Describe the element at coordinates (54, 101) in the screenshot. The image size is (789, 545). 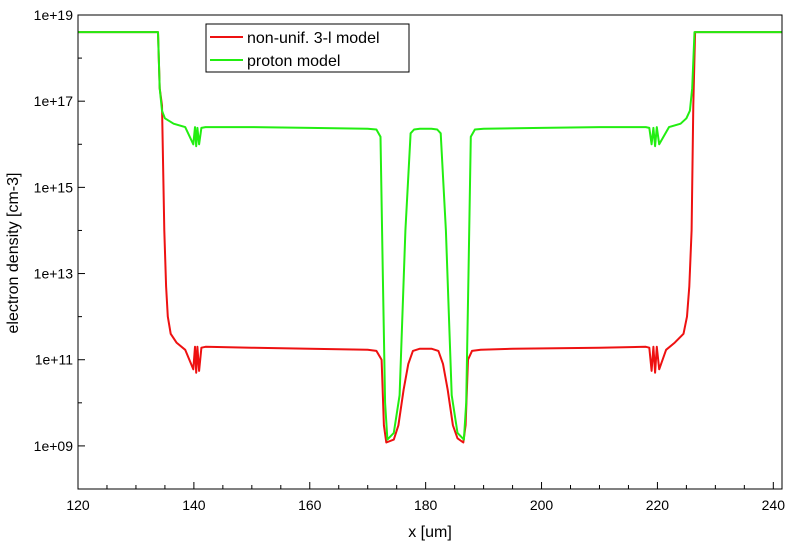
I see `y-tick-label-4: 1e+17` at that location.